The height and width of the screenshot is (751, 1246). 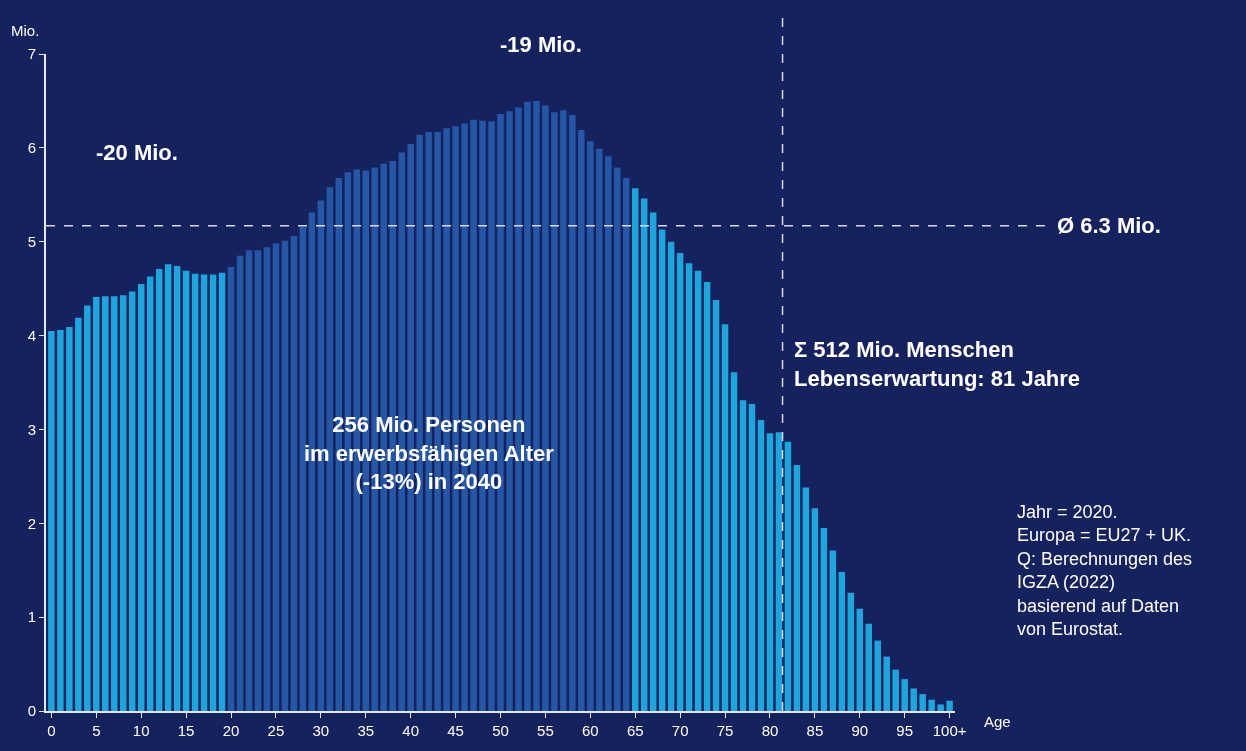 I want to click on annotation: 256 Mio. Personen im erwerbsfähigen Alter (-13%) in 2040, so click(x=429, y=453).